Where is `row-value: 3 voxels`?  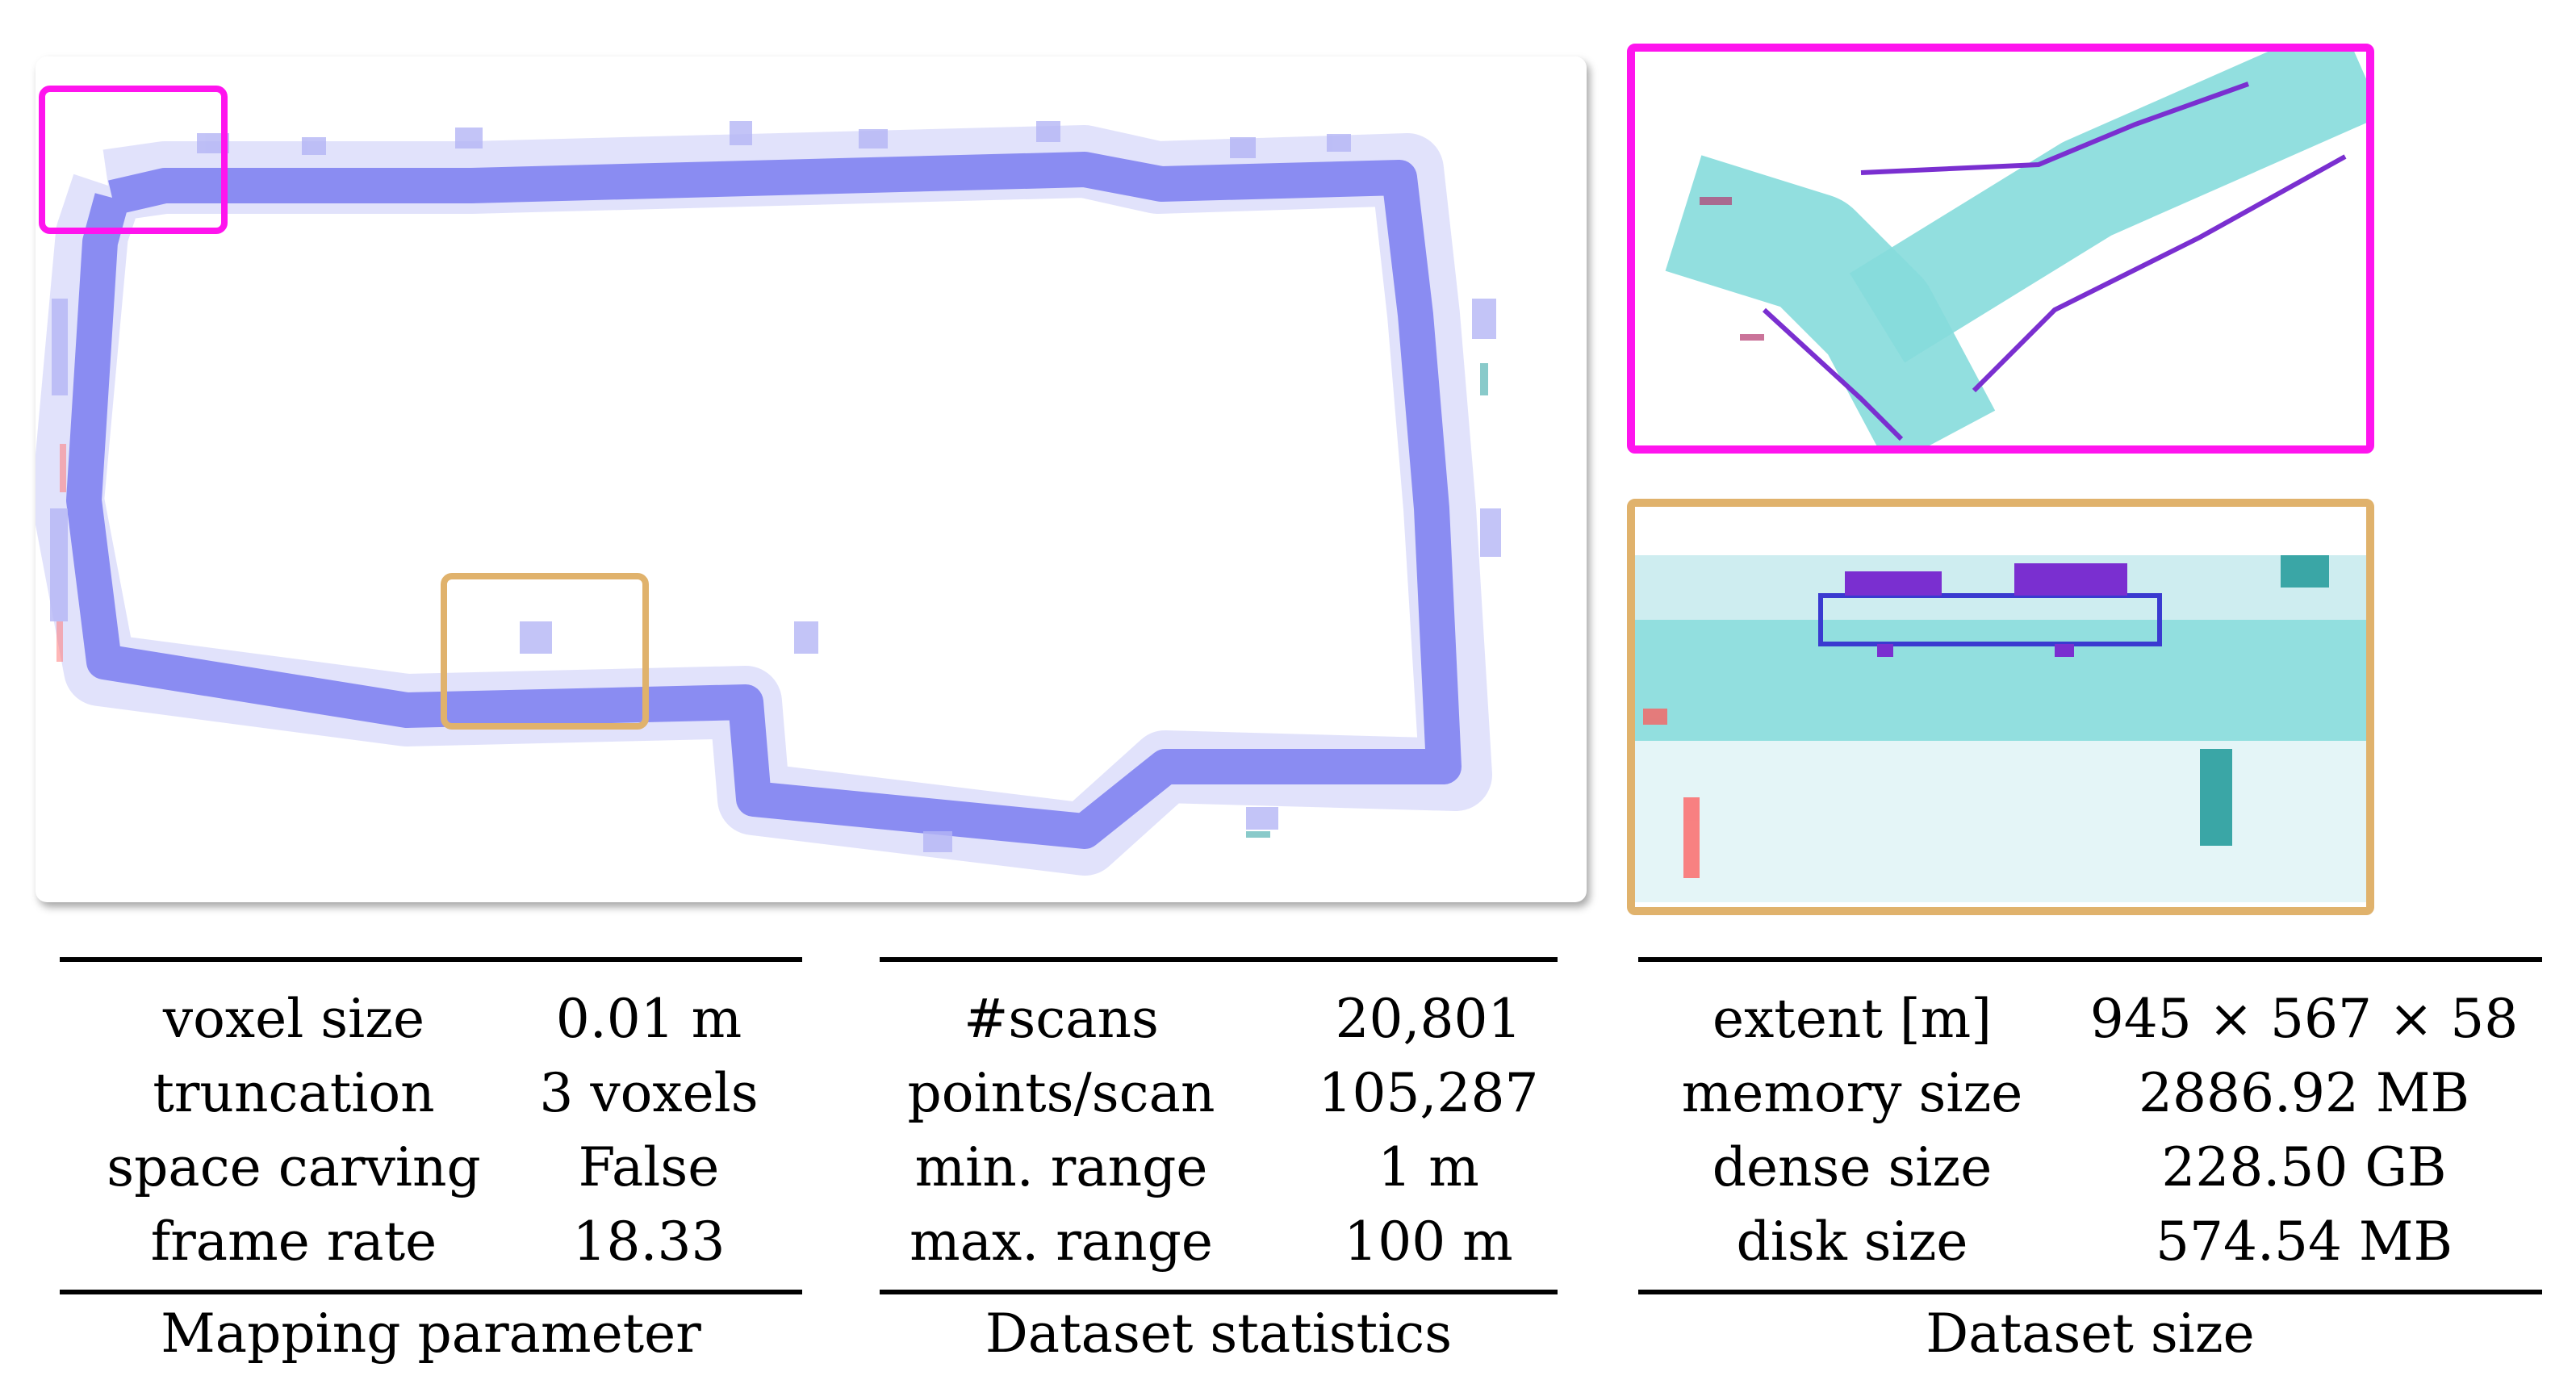 row-value: 3 voxels is located at coordinates (649, 1093).